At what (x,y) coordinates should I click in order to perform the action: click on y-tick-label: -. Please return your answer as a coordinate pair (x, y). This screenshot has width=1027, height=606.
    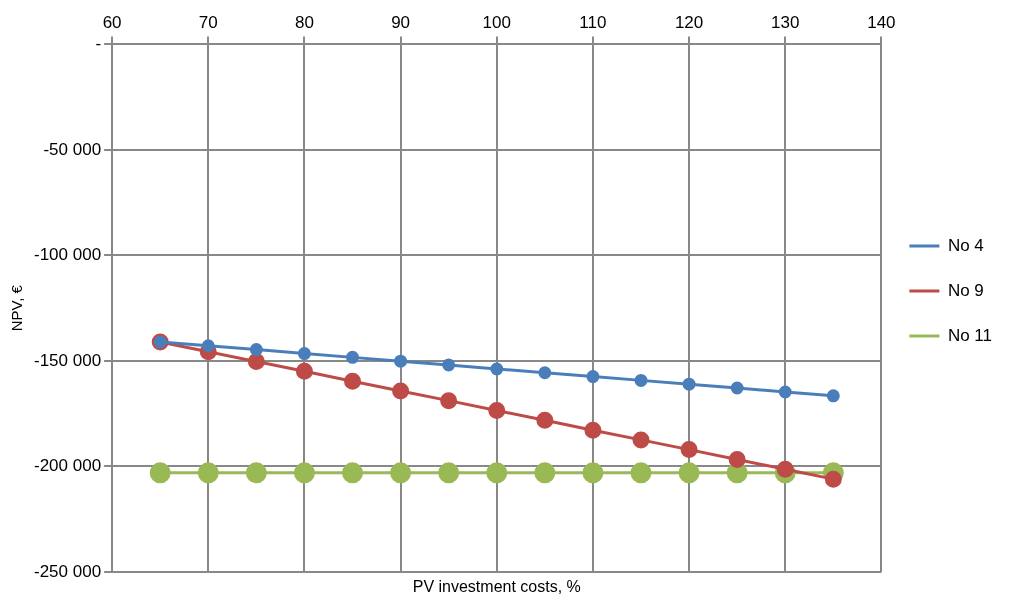
    Looking at the image, I should click on (98, 44).